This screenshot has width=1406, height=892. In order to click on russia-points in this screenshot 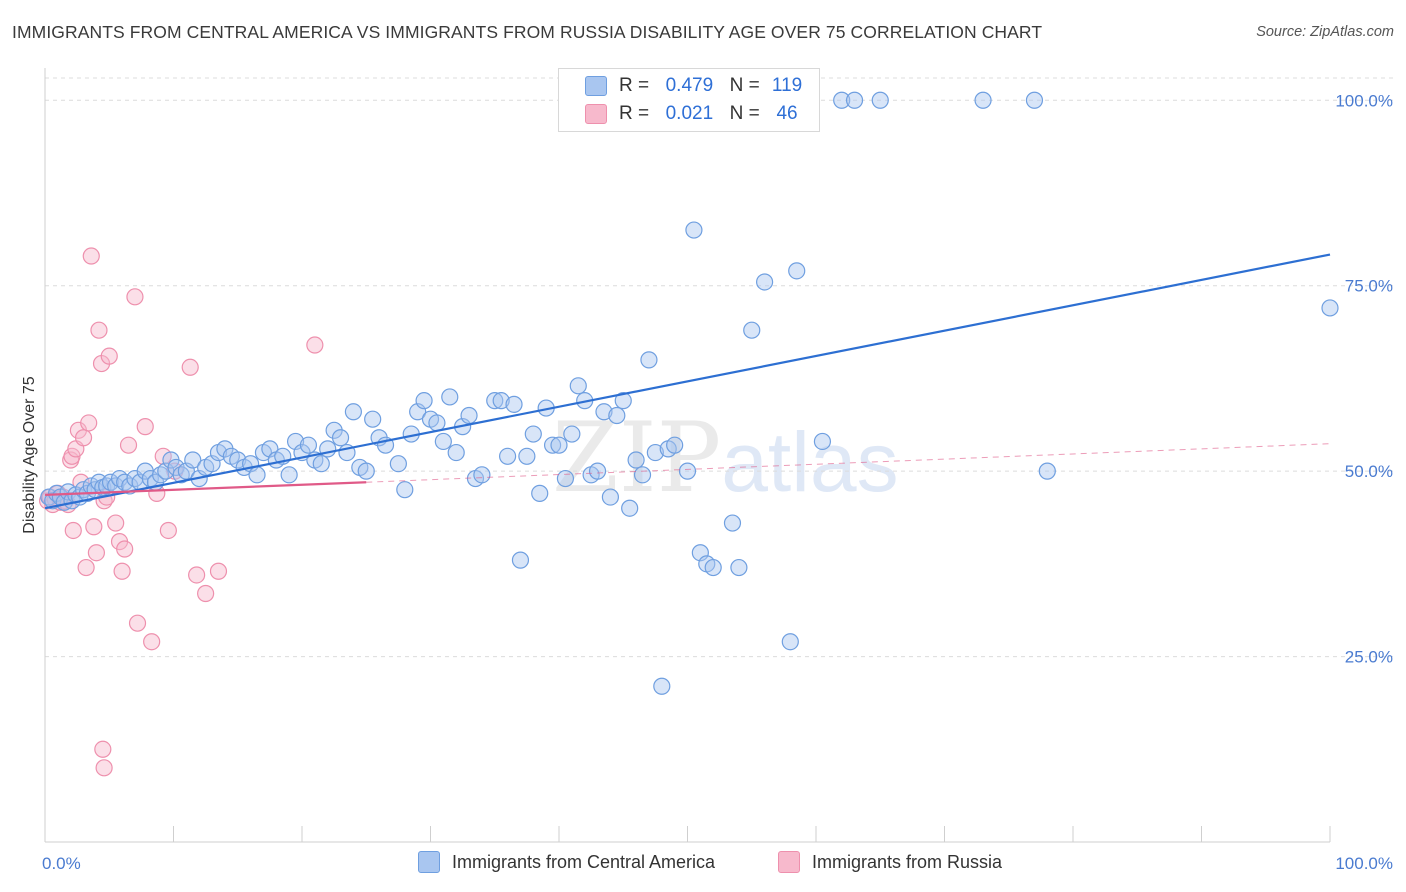, I will do `click(181, 512)`.